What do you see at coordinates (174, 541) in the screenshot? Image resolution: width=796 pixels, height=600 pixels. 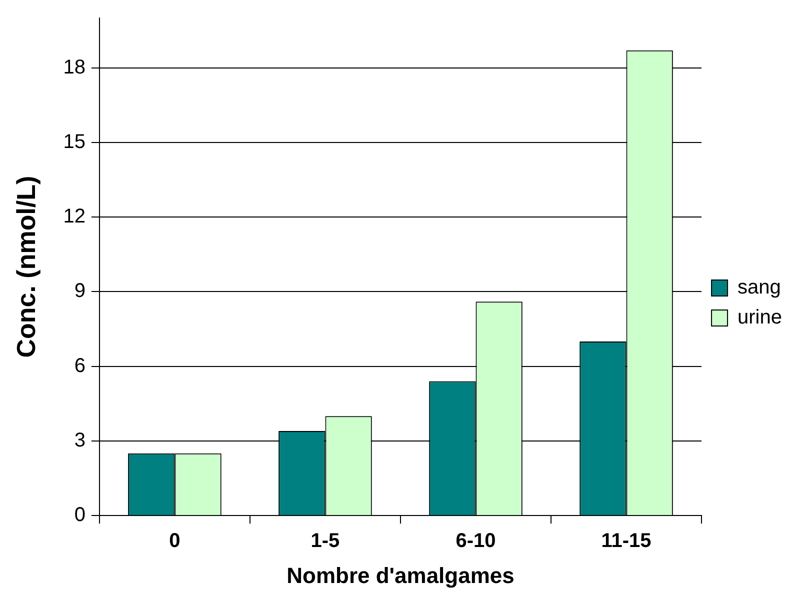 I see `x-tick-label: 0` at bounding box center [174, 541].